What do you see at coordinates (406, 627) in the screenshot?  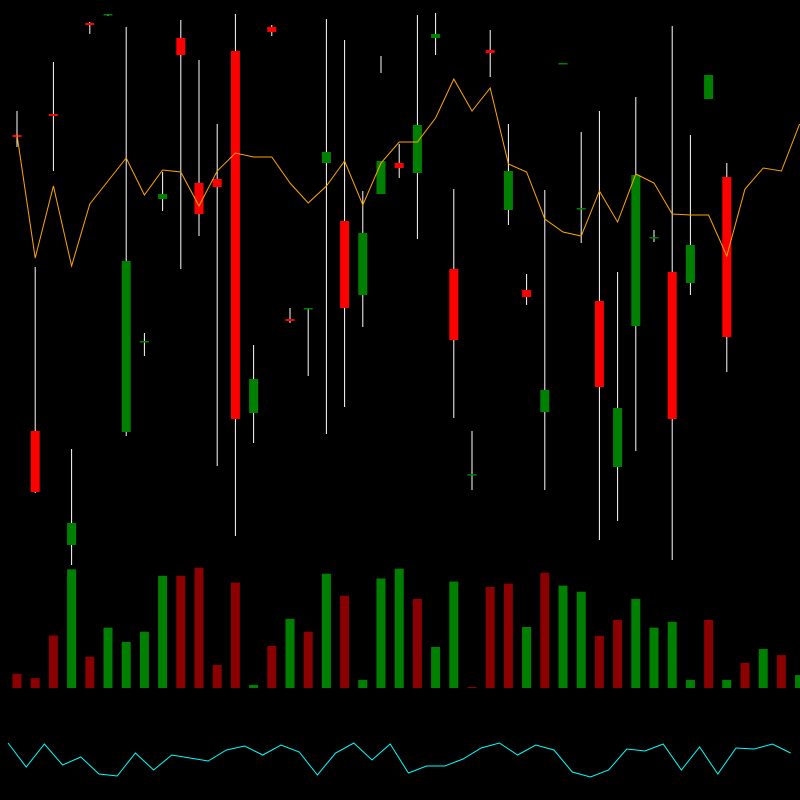 I see `volume-layer` at bounding box center [406, 627].